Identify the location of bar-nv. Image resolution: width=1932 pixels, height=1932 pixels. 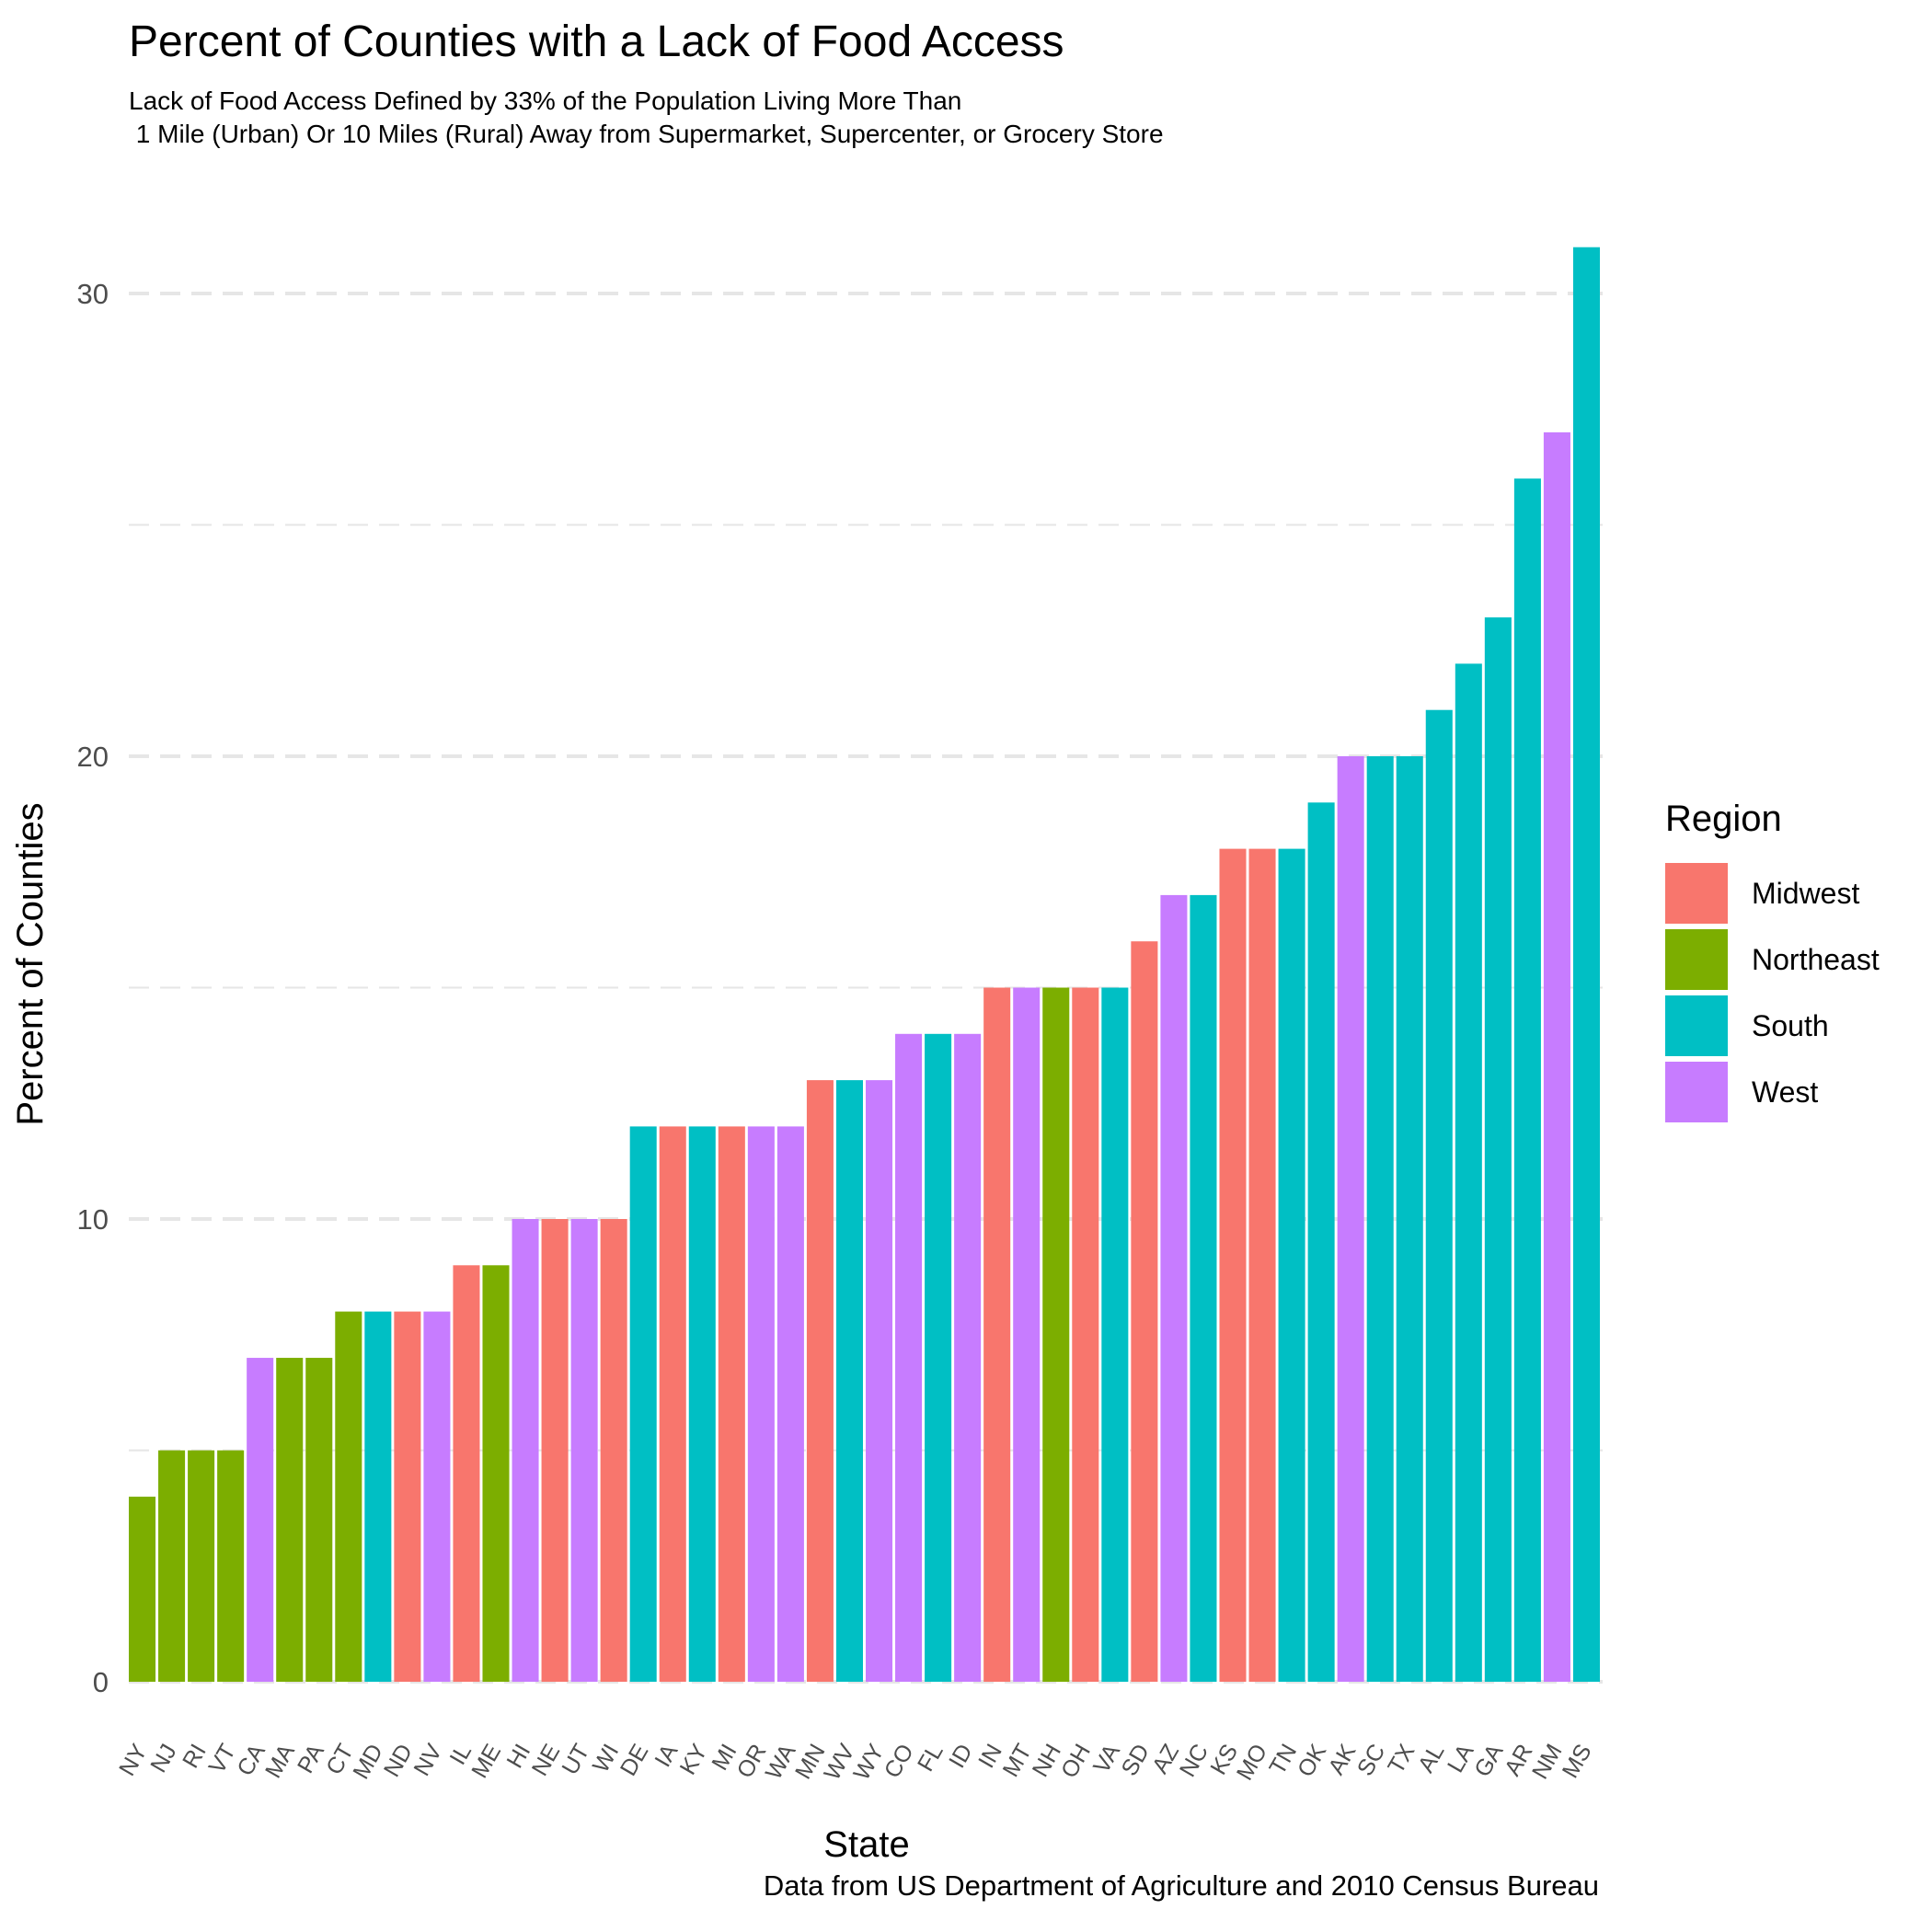
(437, 1496).